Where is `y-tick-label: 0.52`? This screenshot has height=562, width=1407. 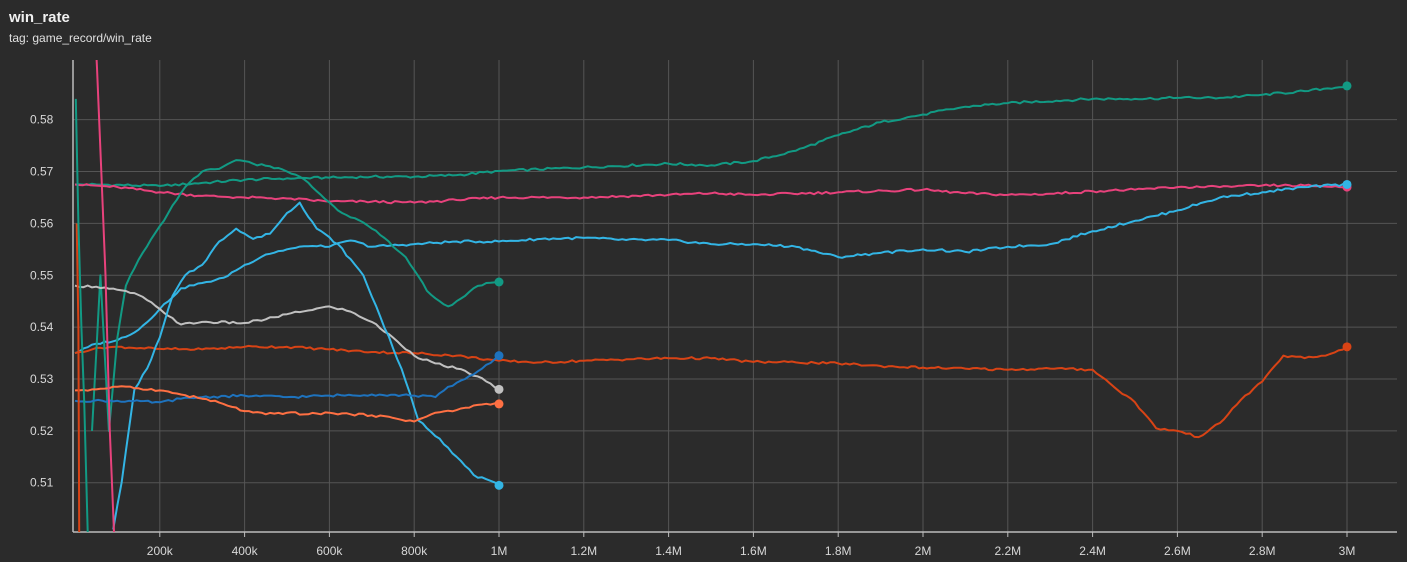 y-tick-label: 0.52 is located at coordinates (42, 431).